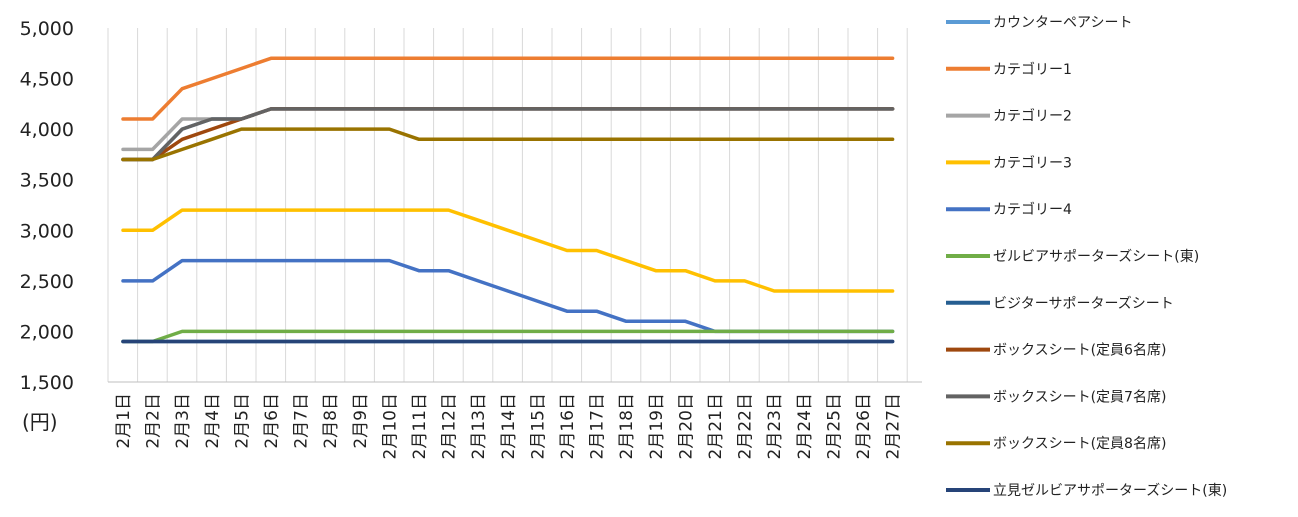 This screenshot has height=517, width=1298. I want to click on x-tick-label: 2月11日, so click(420, 426).